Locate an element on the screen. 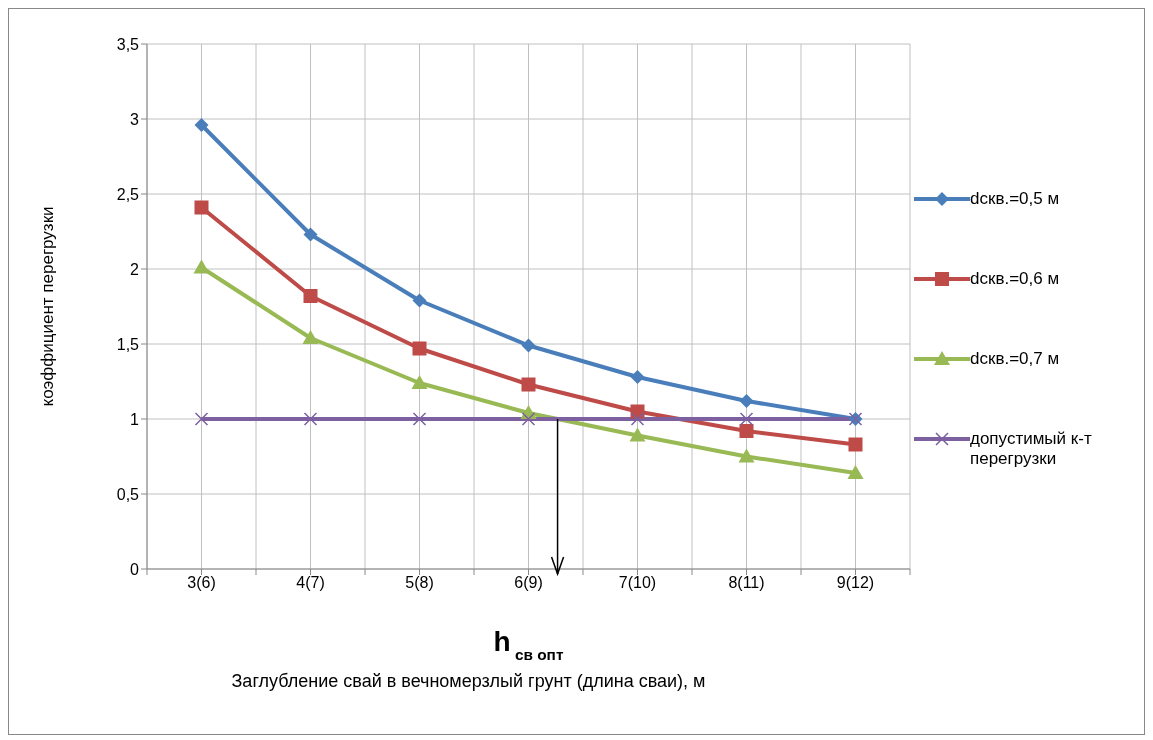 This screenshot has width=1153, height=740. x-tick-label: 4(7) is located at coordinates (310, 583).